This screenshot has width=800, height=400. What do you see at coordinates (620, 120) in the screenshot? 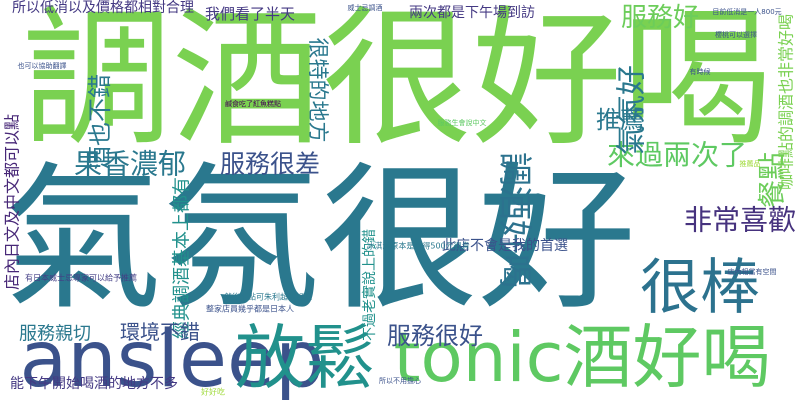
I see `word: 推薦` at bounding box center [620, 120].